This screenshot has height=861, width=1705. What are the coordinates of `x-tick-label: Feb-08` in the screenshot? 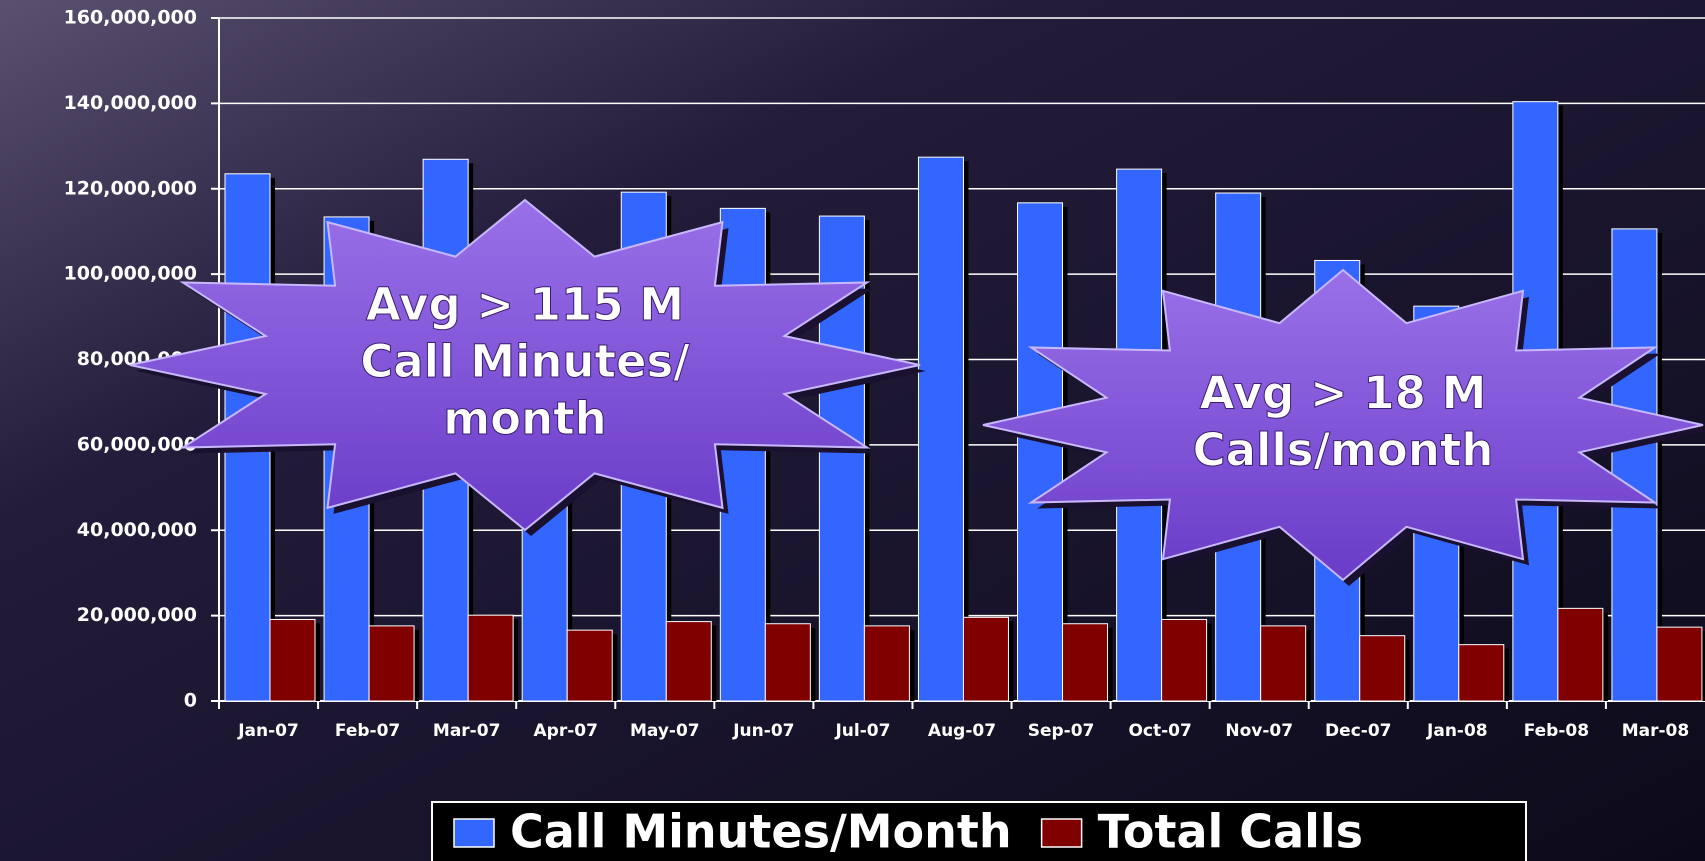 It's located at (1556, 731).